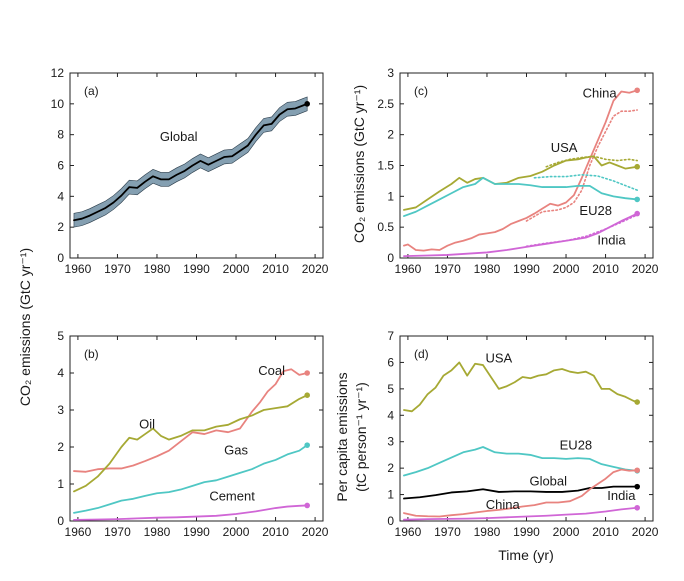  What do you see at coordinates (421, 354) in the screenshot?
I see `panel-label: (d)` at bounding box center [421, 354].